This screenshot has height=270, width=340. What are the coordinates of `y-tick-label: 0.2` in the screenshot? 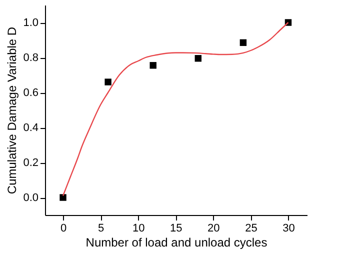 It's located at (30, 163).